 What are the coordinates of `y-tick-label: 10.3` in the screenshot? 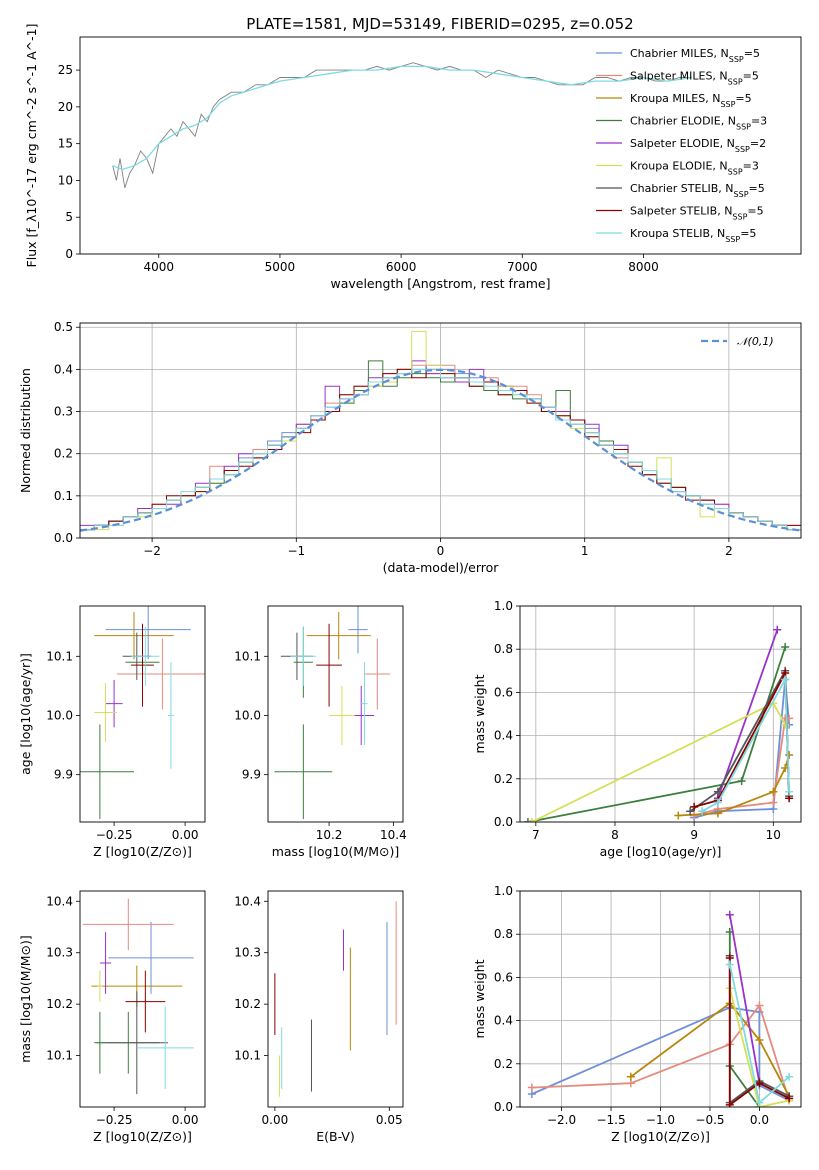 It's located at (247, 953).